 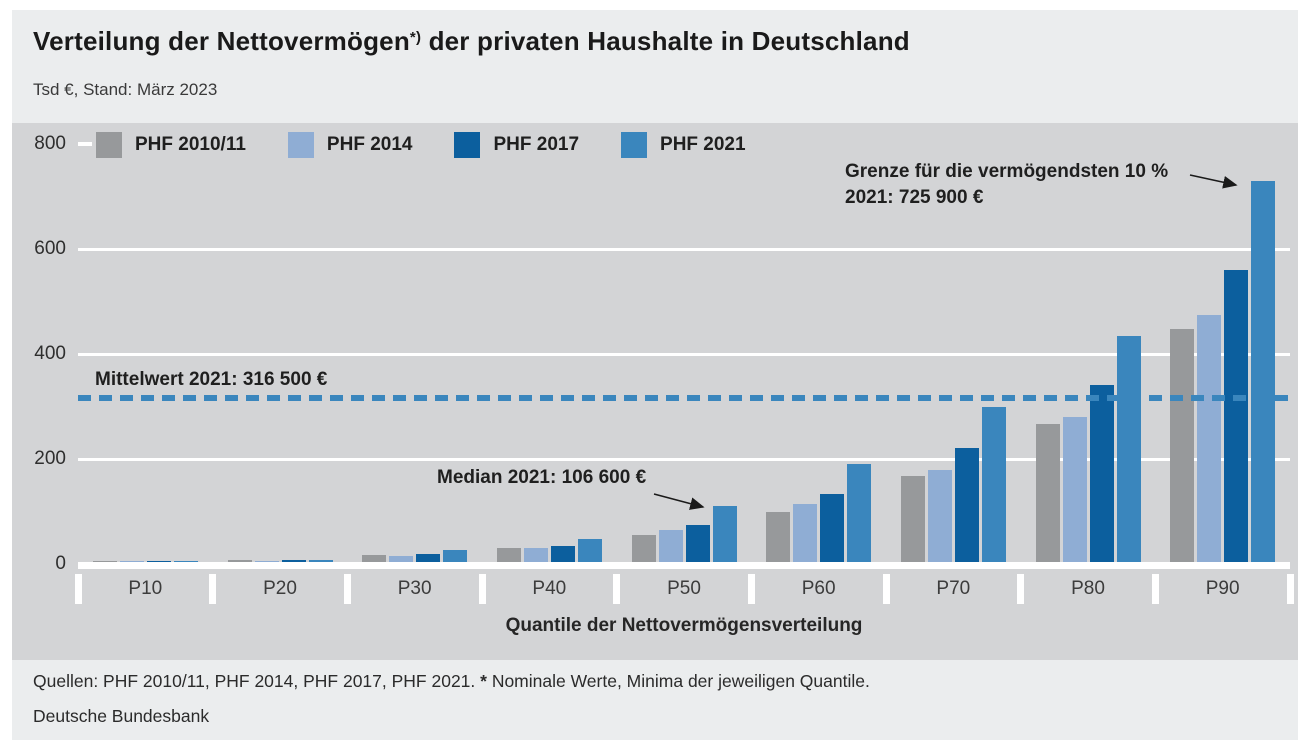 I want to click on category-label: P40, so click(x=549, y=588).